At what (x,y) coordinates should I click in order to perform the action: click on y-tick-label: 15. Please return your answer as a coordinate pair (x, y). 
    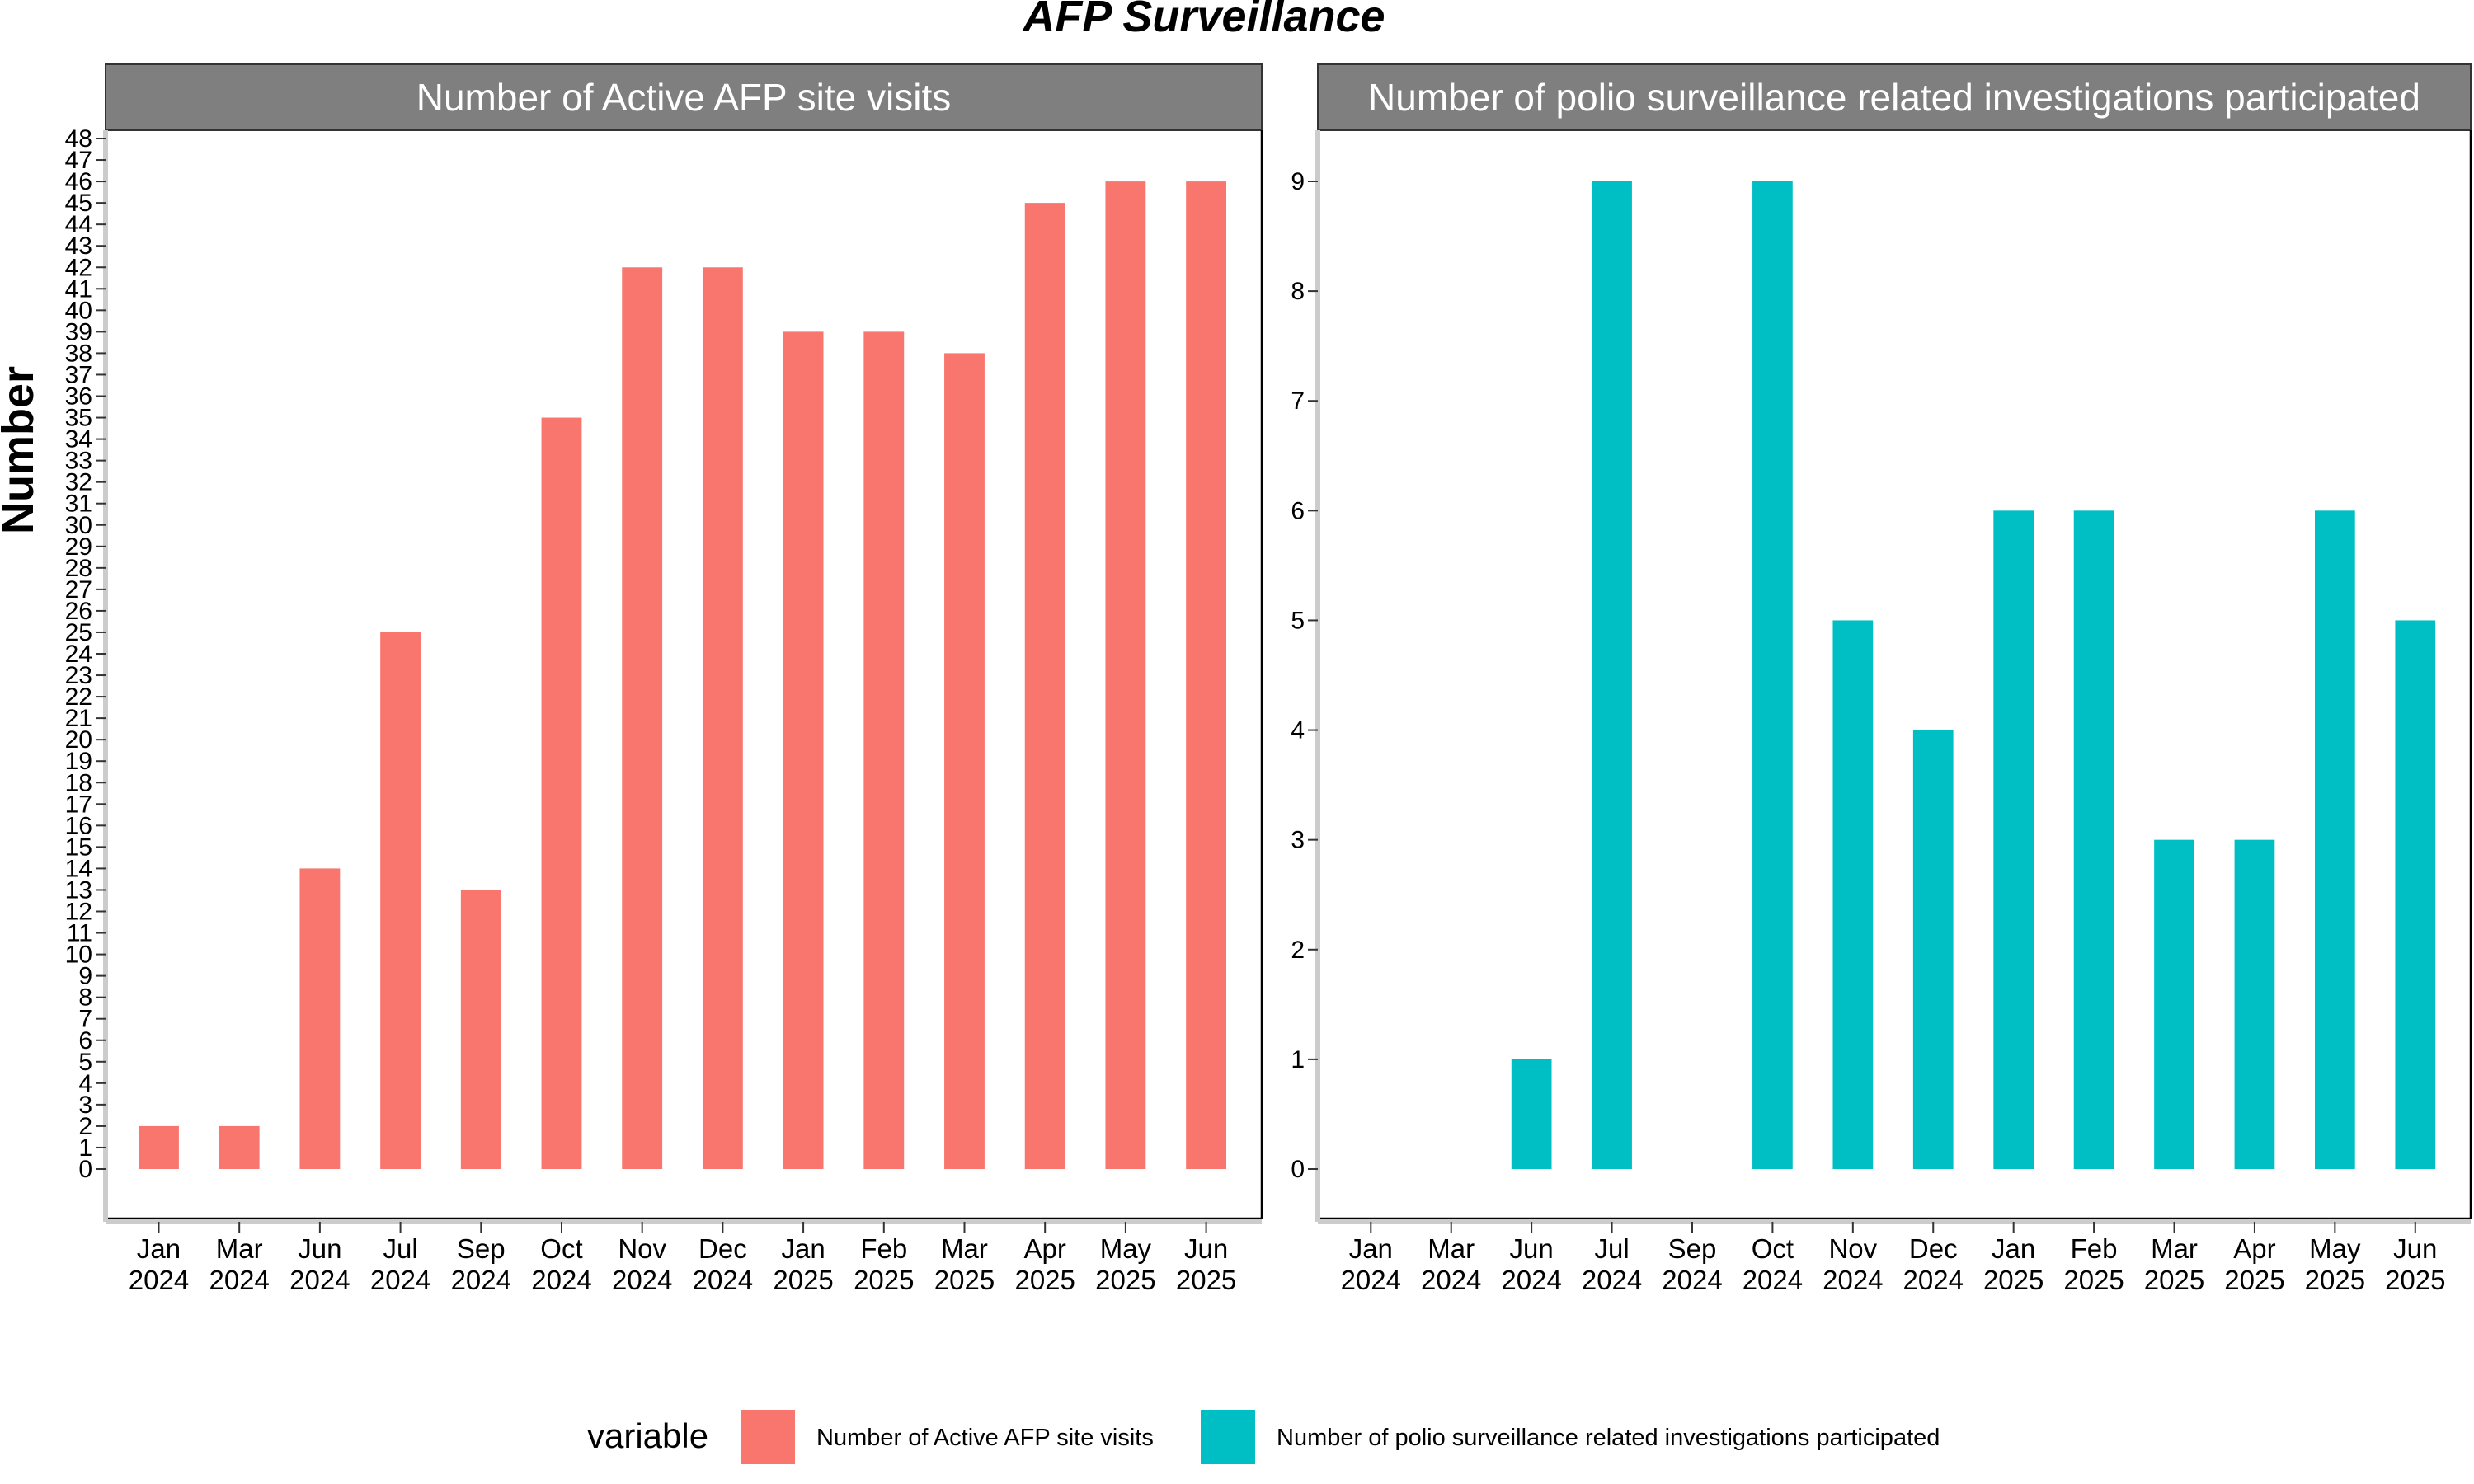
    Looking at the image, I should click on (78, 847).